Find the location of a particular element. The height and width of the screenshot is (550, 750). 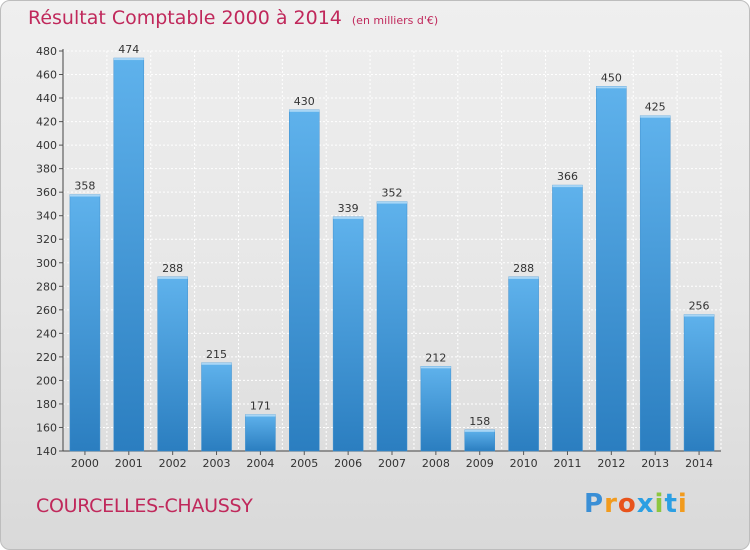

y-tick-label: 220 is located at coordinates (46, 357).